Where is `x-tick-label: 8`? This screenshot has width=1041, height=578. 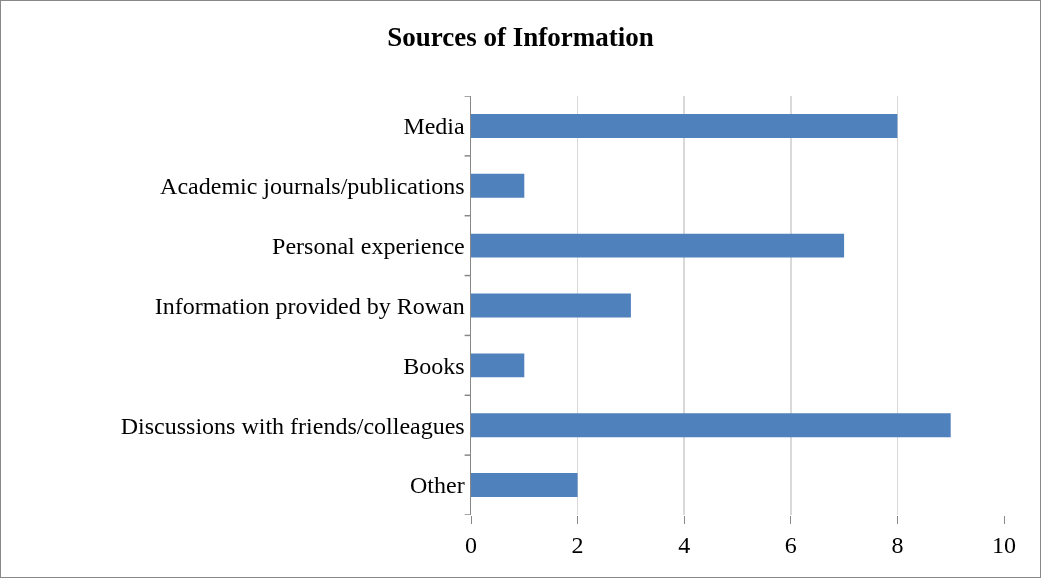
x-tick-label: 8 is located at coordinates (897, 544).